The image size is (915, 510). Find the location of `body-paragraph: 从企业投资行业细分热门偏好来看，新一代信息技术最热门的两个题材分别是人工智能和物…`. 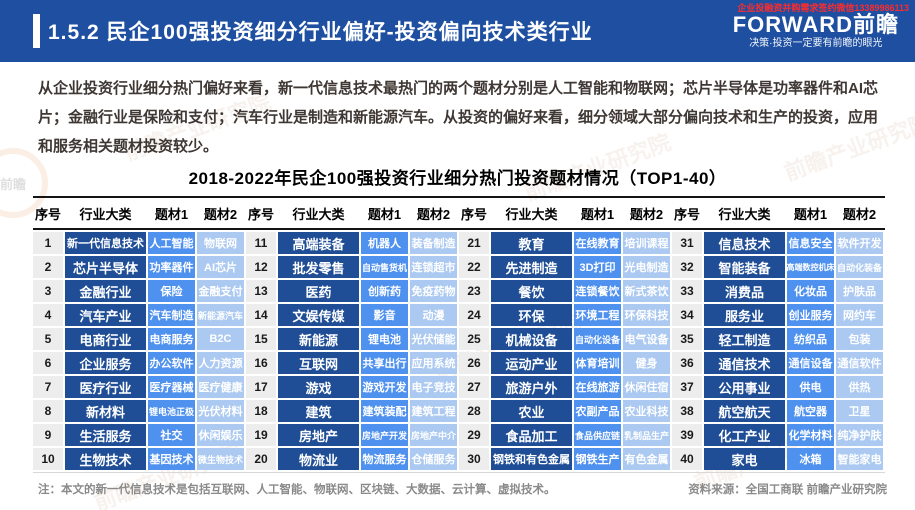

body-paragraph: 从企业投资行业细分热门偏好来看，新一代信息技术最热门的两个题材分别是人工智能和物… is located at coordinates (458, 117).